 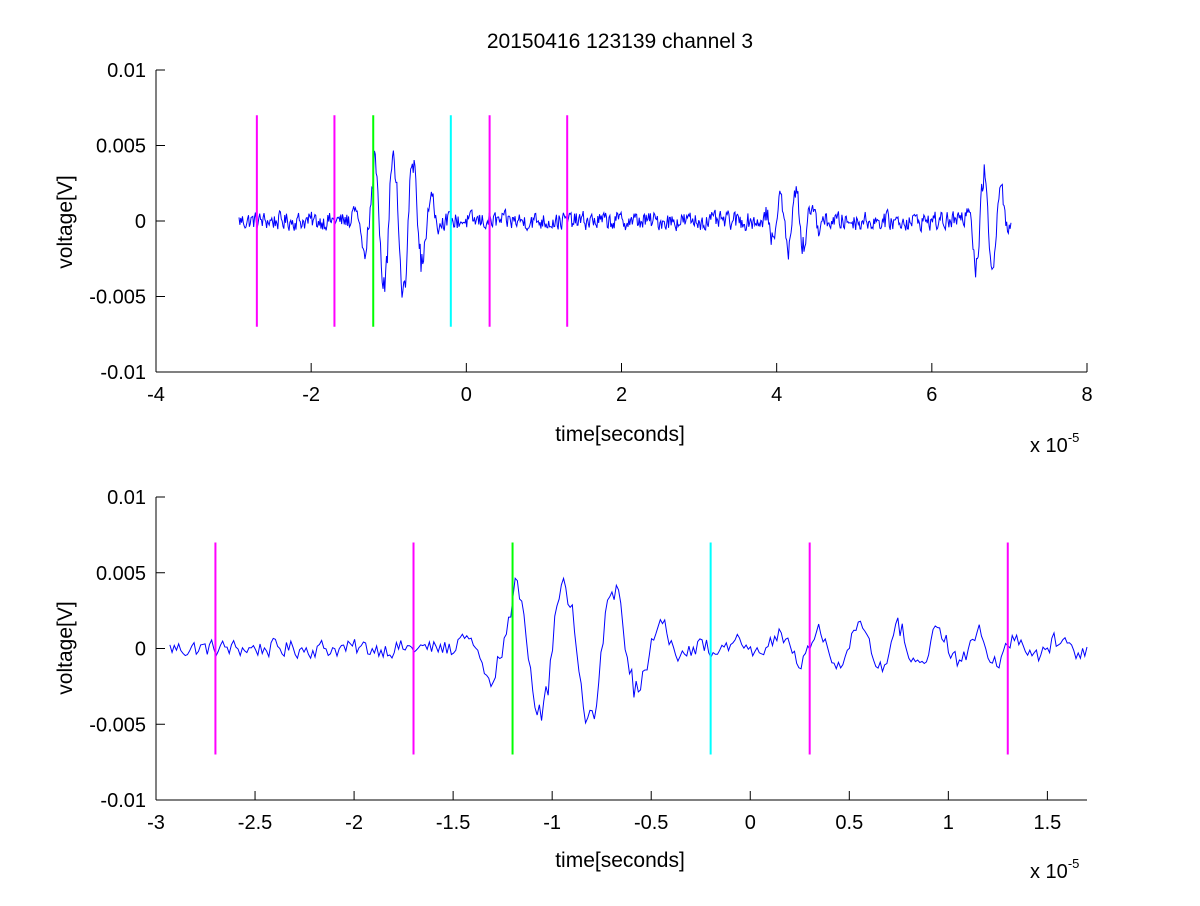 I want to click on top-x-tick-label: -2, so click(x=311, y=395).